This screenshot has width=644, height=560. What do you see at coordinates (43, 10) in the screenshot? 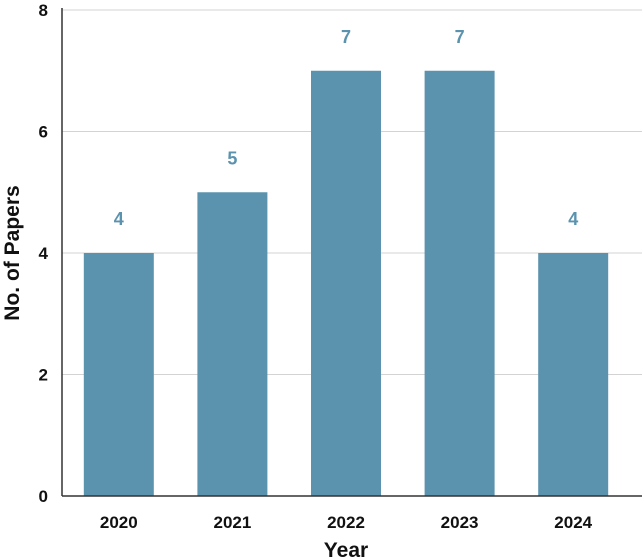
I see `y-tick-label: 8` at bounding box center [43, 10].